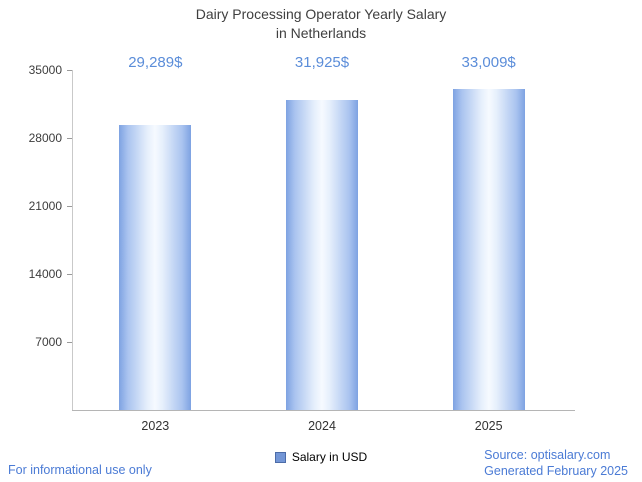 The width and height of the screenshot is (642, 482). What do you see at coordinates (322, 426) in the screenshot?
I see `x-axis-label: 2024` at bounding box center [322, 426].